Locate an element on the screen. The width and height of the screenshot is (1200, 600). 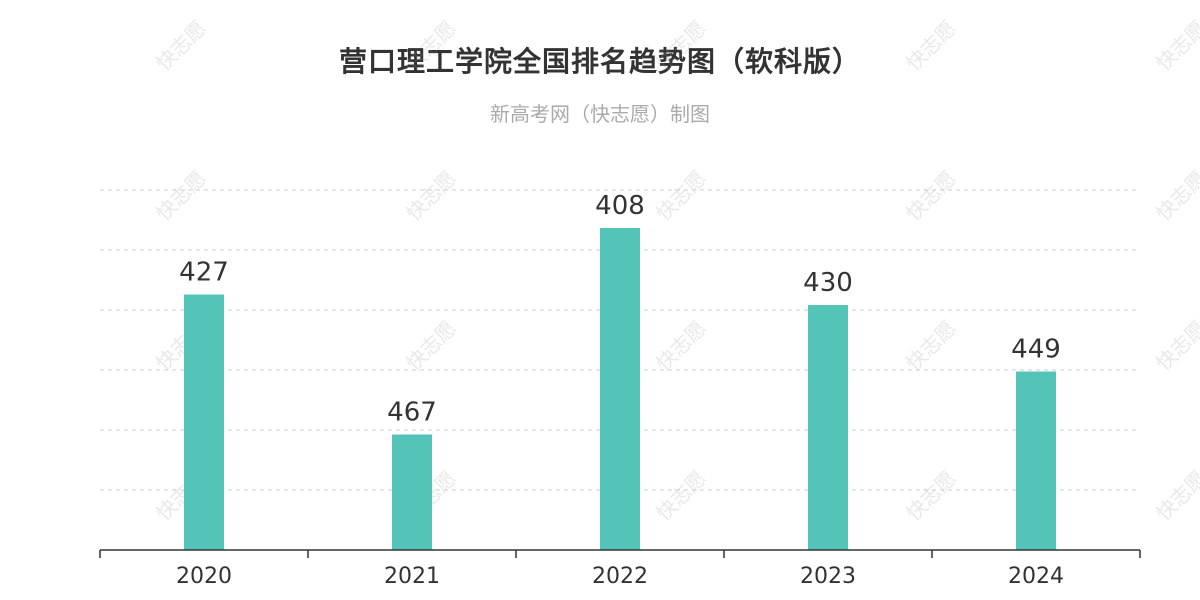
x-tick-label: 2024 is located at coordinates (1036, 576).